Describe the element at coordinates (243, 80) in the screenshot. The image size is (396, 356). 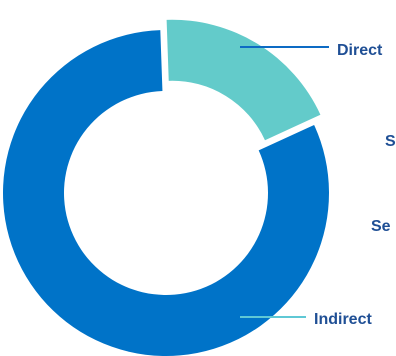
I see `slice-direct` at that location.